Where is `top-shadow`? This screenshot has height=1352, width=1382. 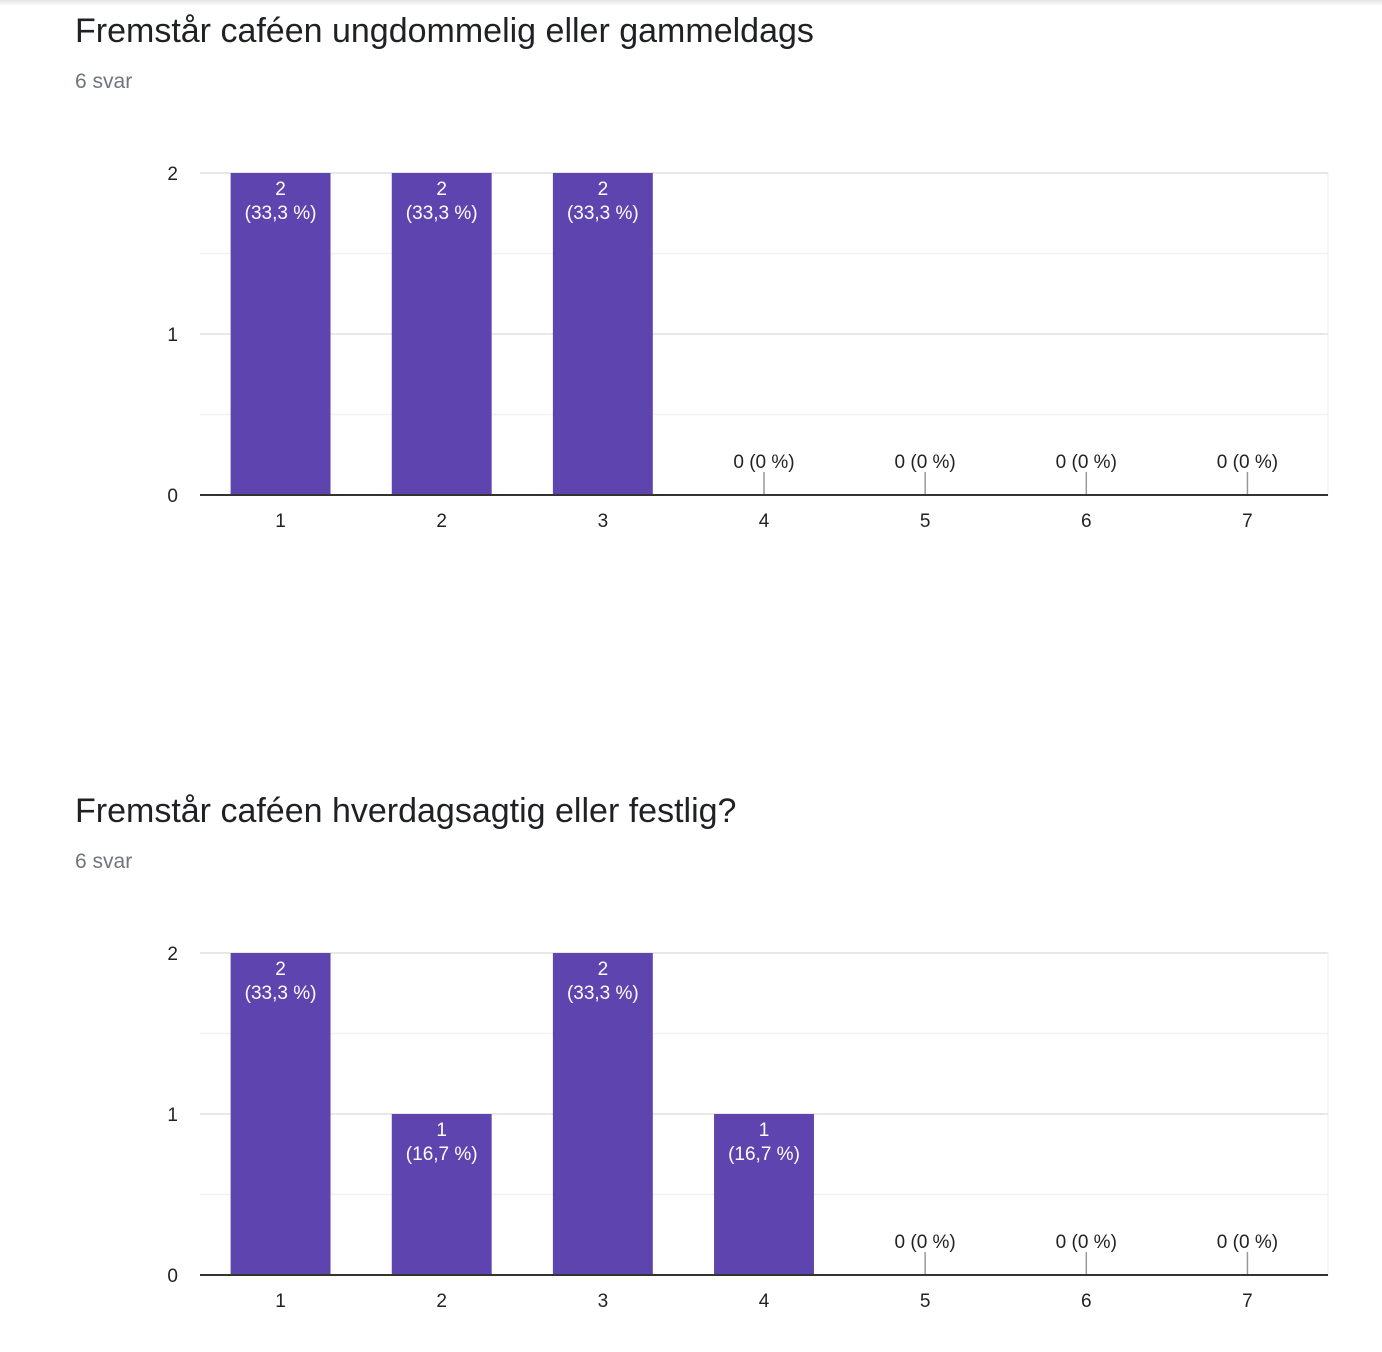
top-shadow is located at coordinates (691, 3).